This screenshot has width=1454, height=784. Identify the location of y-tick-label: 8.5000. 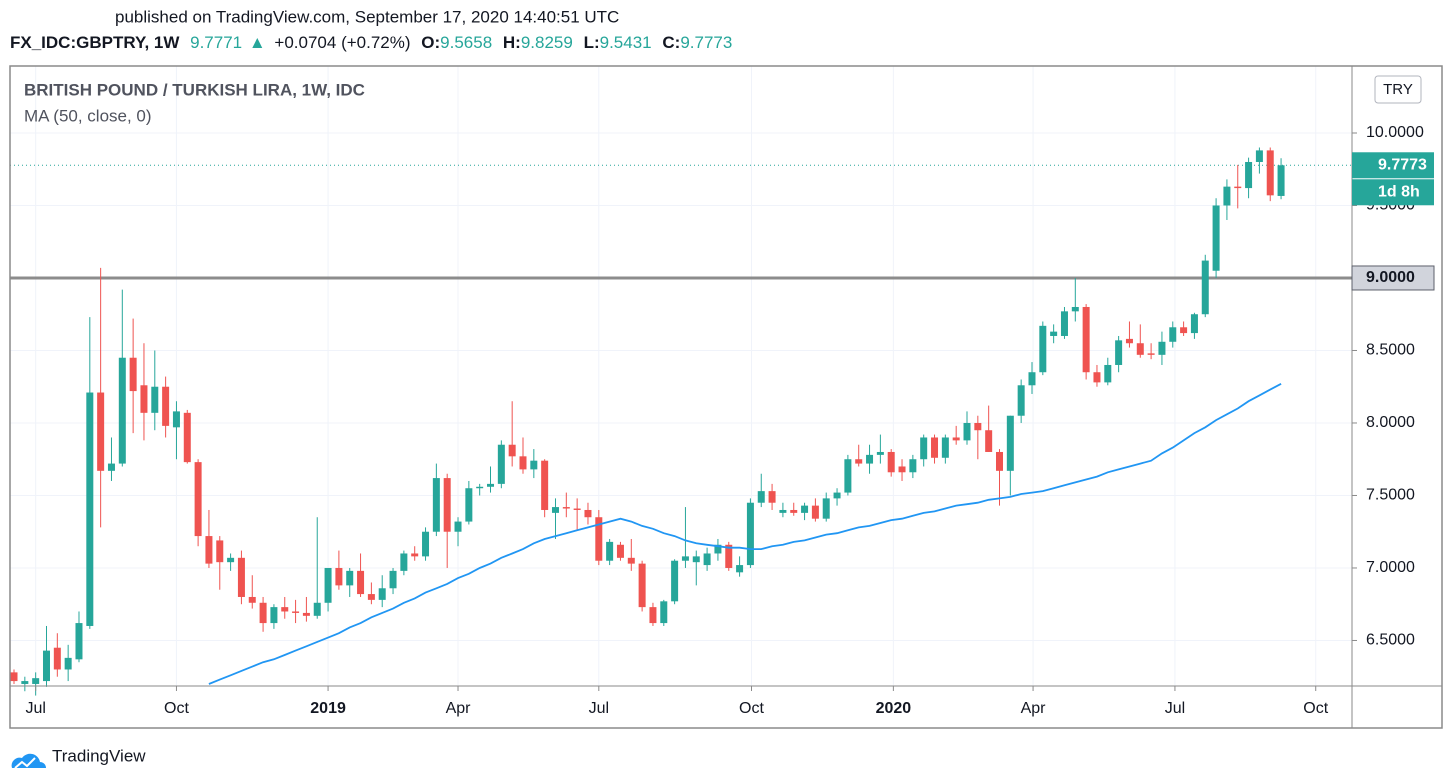
(1390, 350).